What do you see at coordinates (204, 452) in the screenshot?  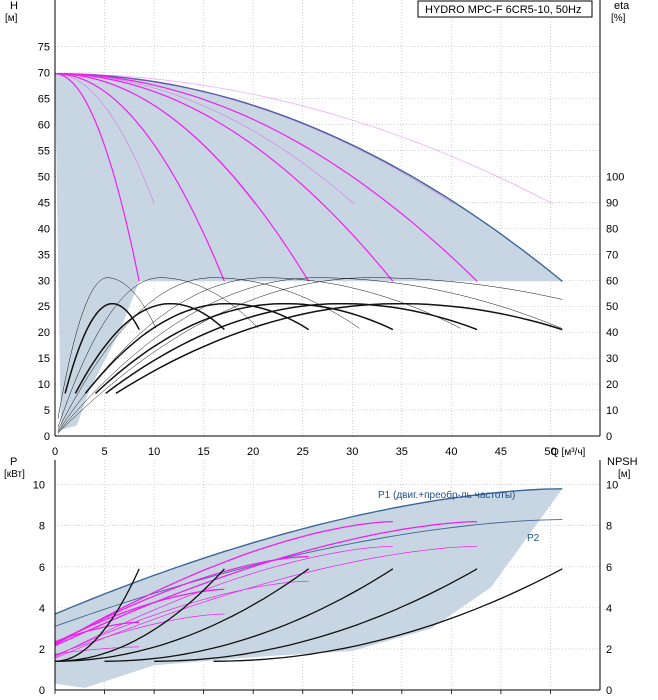 I see `x-tick-label: 15` at bounding box center [204, 452].